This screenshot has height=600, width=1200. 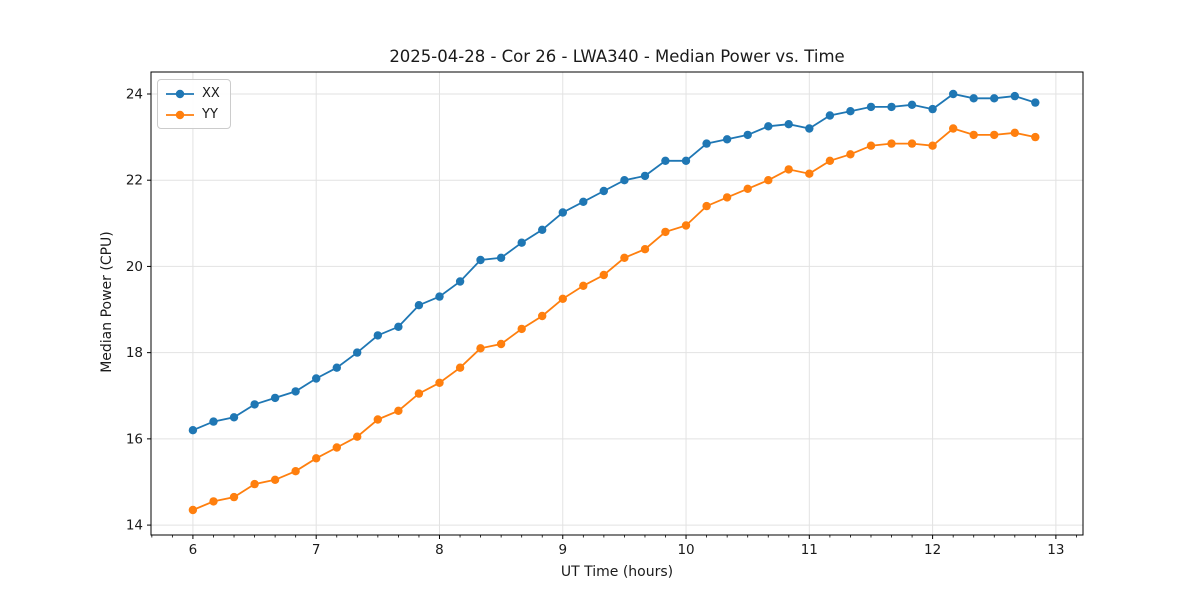 I want to click on legend: XX YY, so click(x=194, y=104).